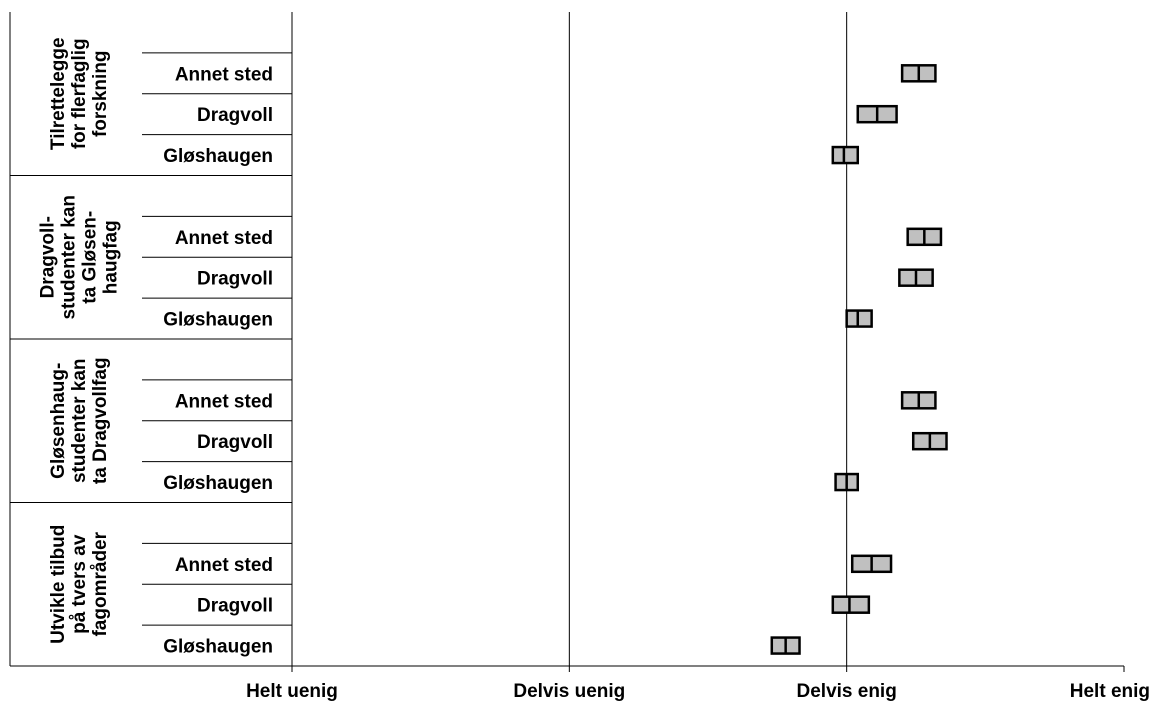 The width and height of the screenshot is (1152, 702). Describe the element at coordinates (292, 691) in the screenshot. I see `x-tick-label: Helt uenig` at that location.